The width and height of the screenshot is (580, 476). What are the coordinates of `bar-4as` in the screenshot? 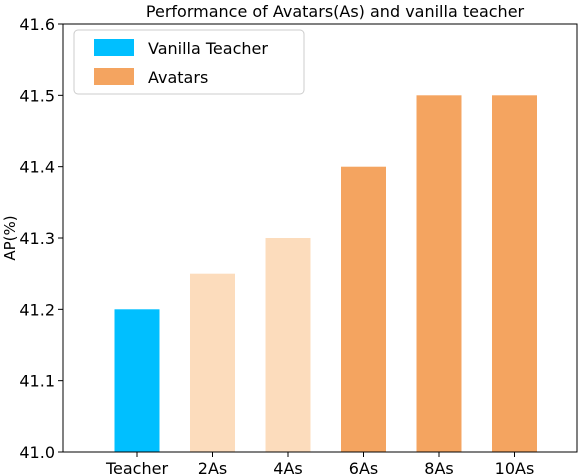 It's located at (288, 345).